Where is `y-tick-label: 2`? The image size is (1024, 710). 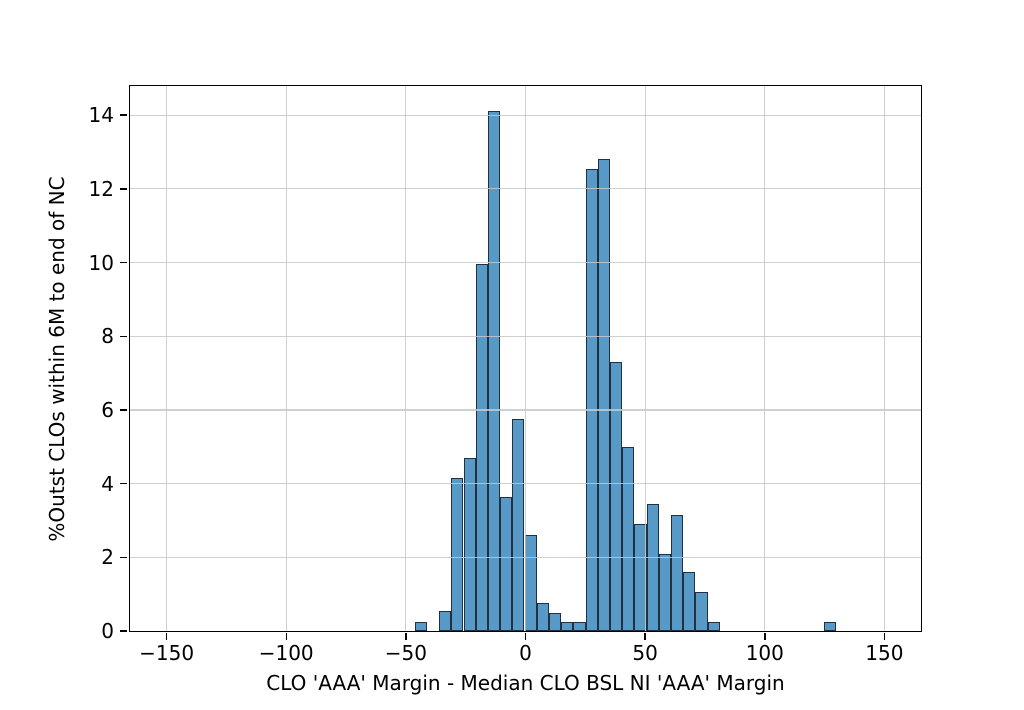
y-tick-label: 2 is located at coordinates (107, 557).